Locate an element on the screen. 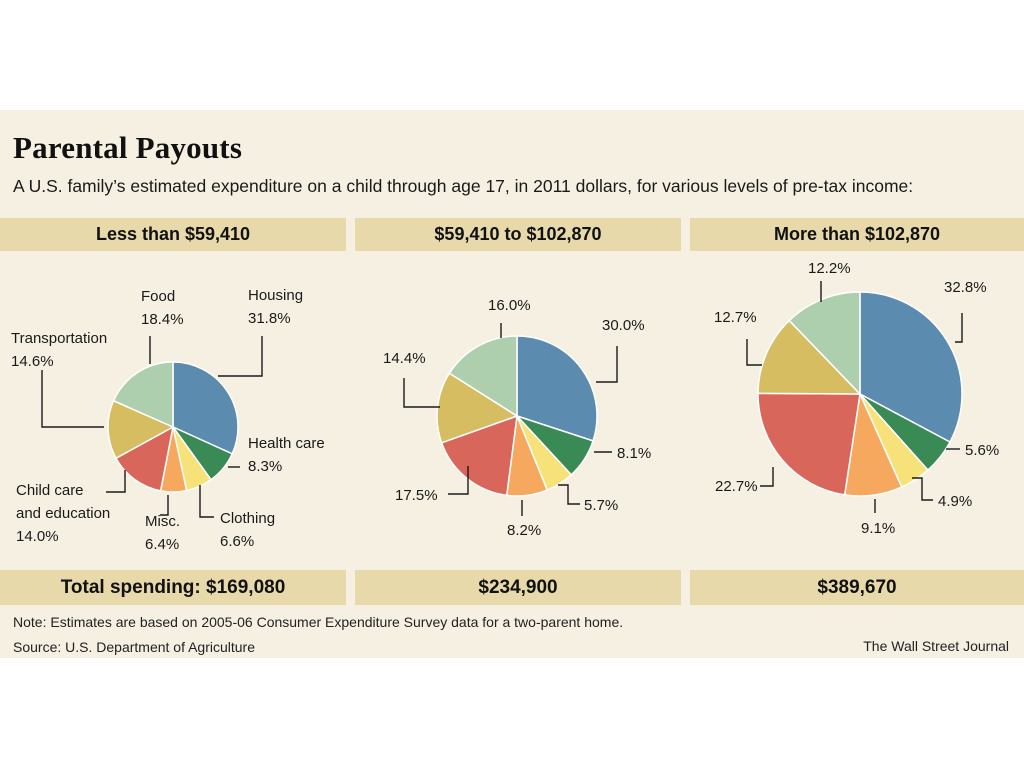 Image resolution: width=1024 pixels, height=768 pixels. data-label-health-care: 5.6% is located at coordinates (982, 450).